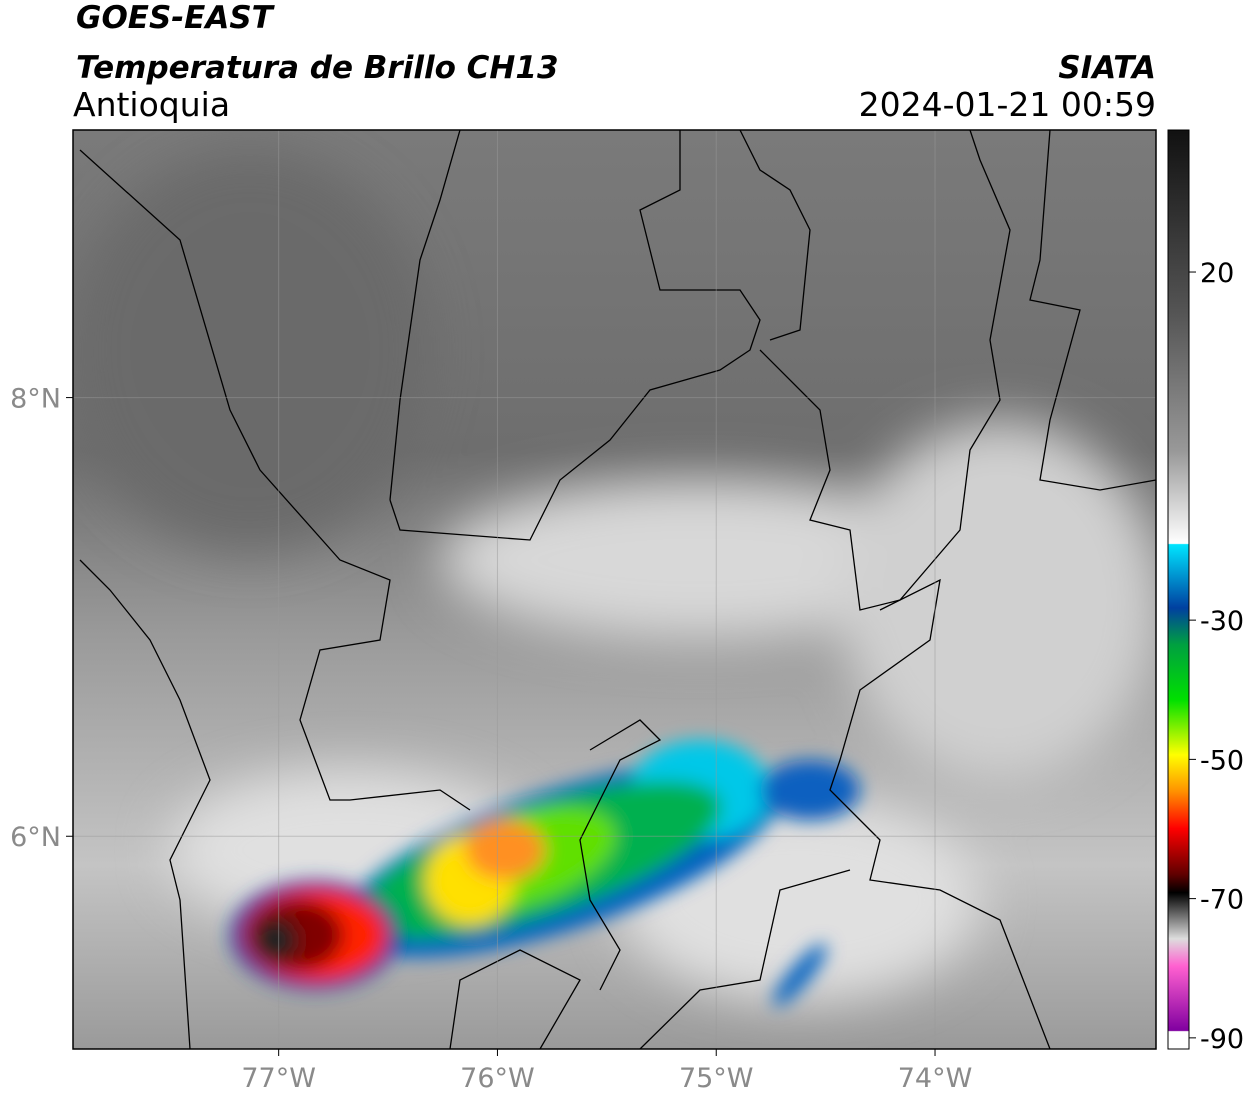  What do you see at coordinates (1217, 273) in the screenshot?
I see `colorbar-tick-label: 20` at bounding box center [1217, 273].